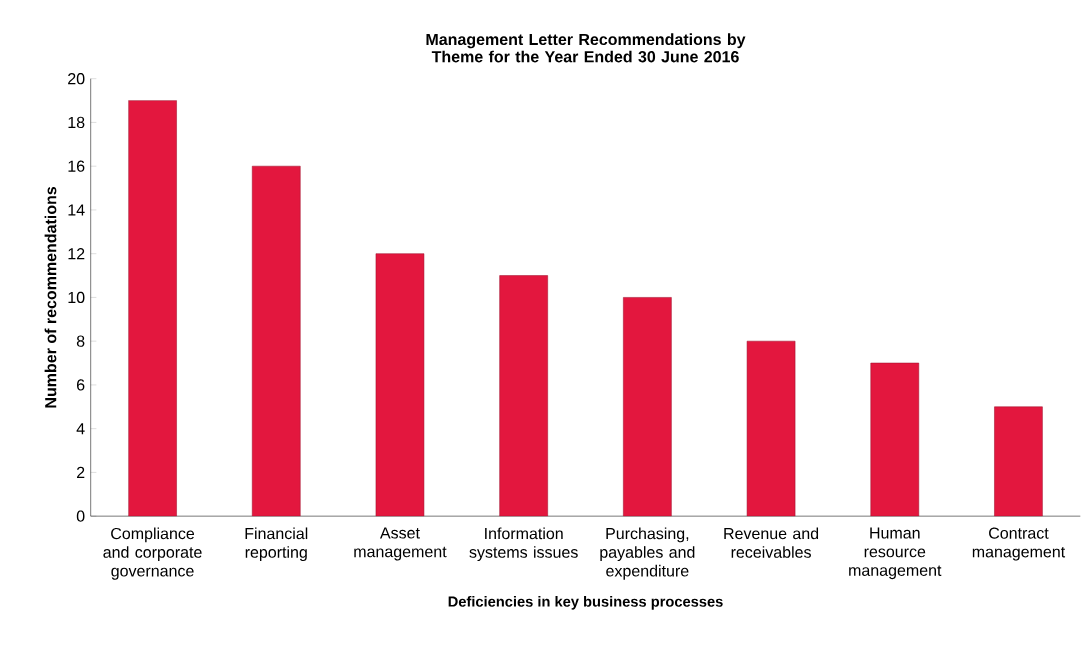 This screenshot has width=1091, height=658. I want to click on y-tick-label: 10, so click(76, 298).